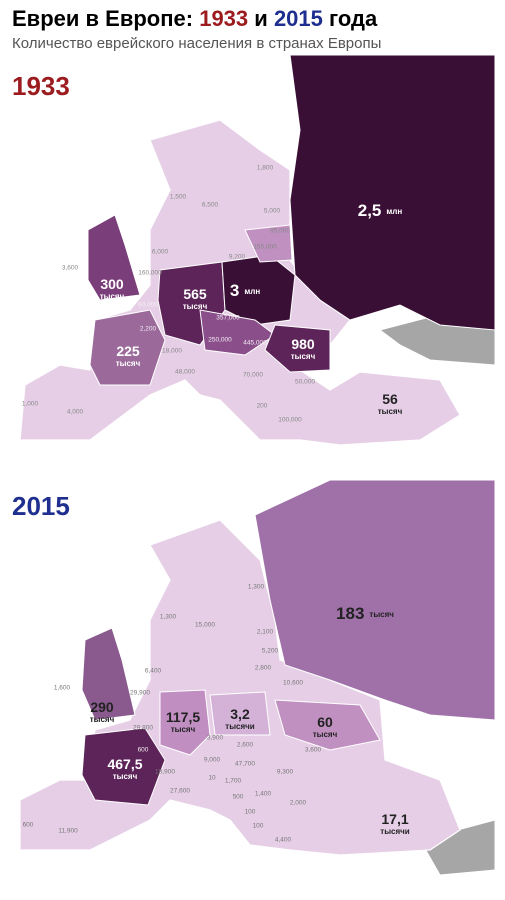 The image size is (505, 900). Describe the element at coordinates (62, 688) in the screenshot. I see `map-label: 1,600` at that location.